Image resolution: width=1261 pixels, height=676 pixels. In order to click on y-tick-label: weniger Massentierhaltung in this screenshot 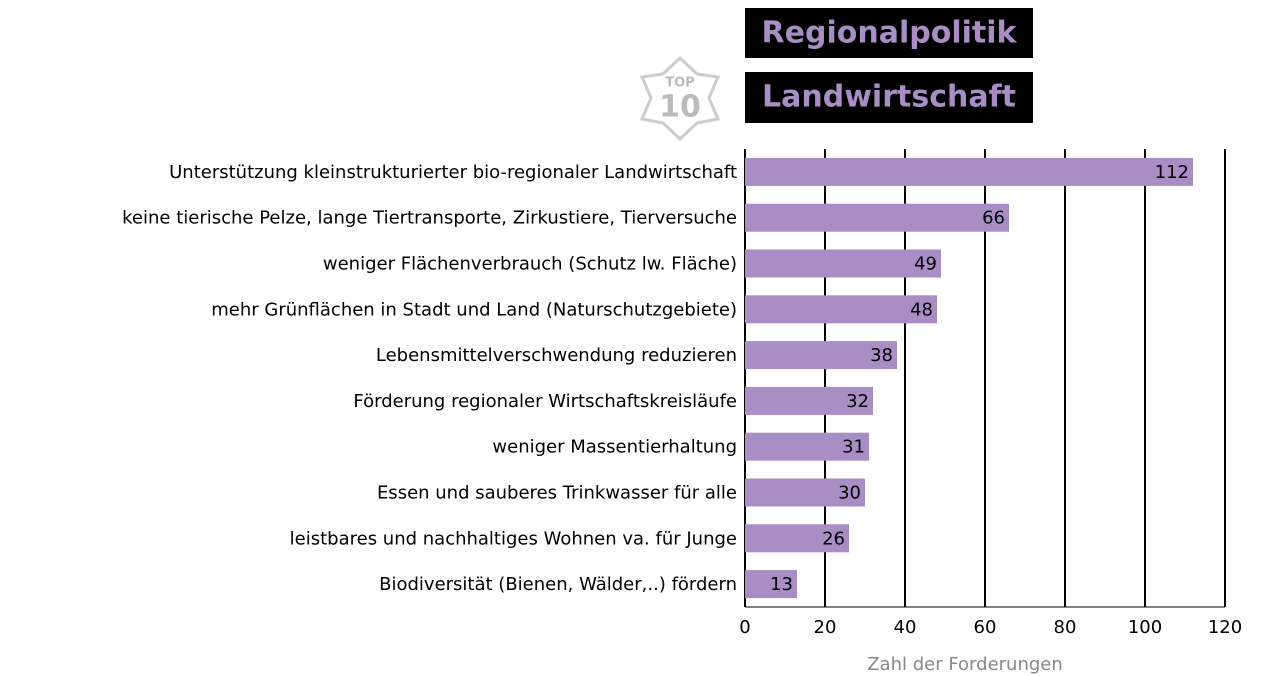, I will do `click(614, 447)`.